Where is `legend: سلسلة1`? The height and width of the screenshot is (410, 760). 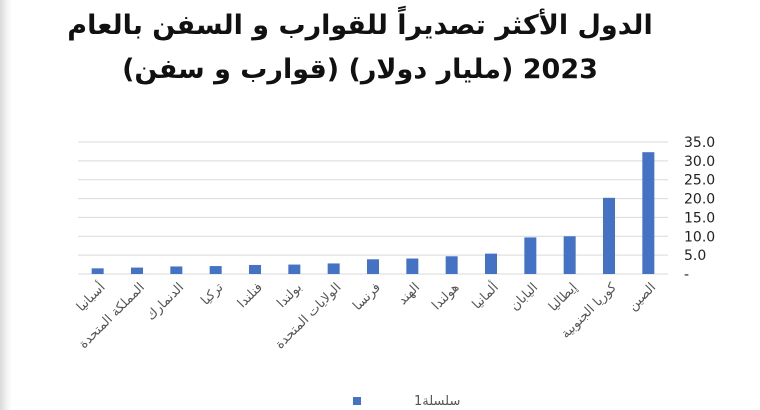
legend: سلسلة1 is located at coordinates (406, 401).